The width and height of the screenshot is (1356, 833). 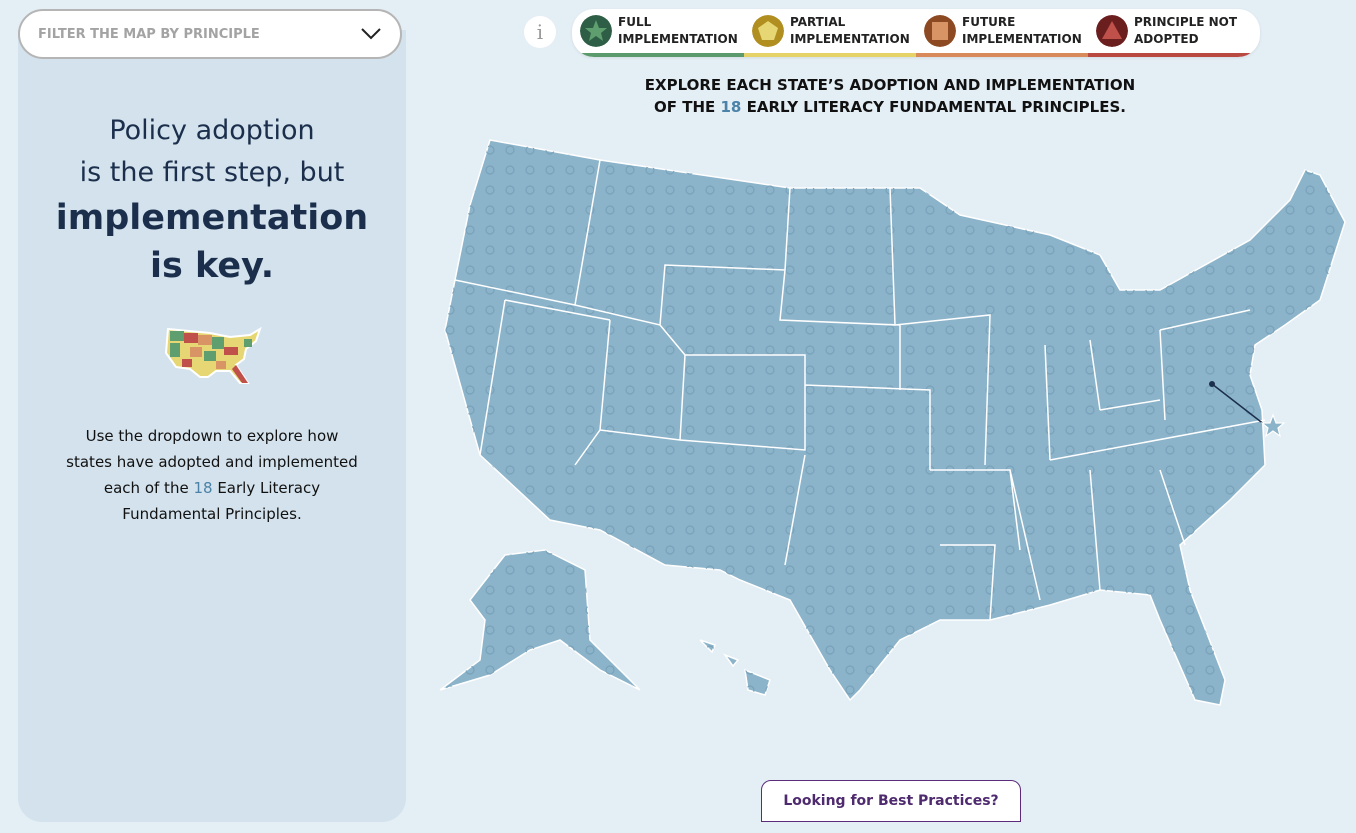 I want to click on star-icon, so click(x=596, y=31).